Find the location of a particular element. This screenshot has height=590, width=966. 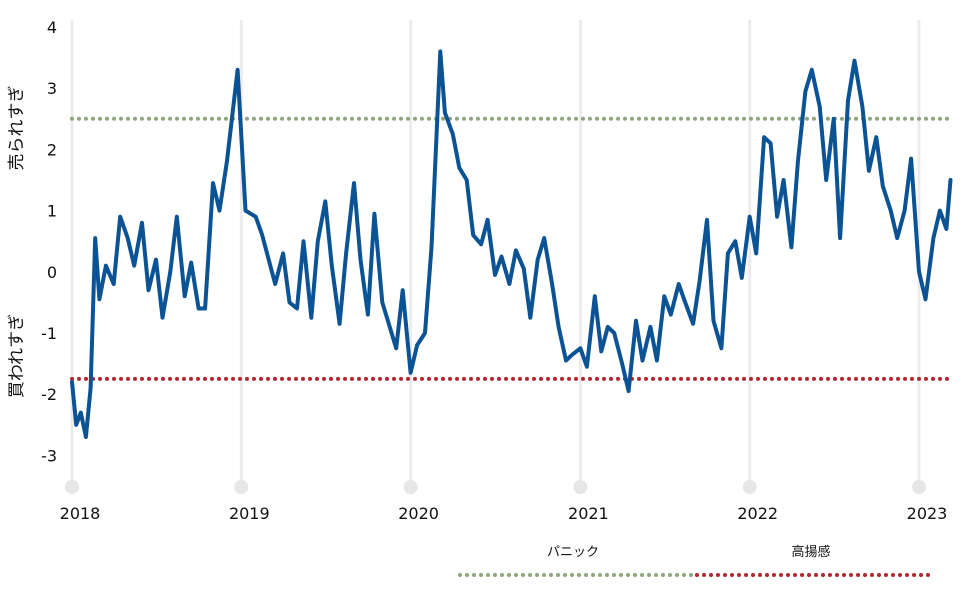

legend: パニック 高揚感 is located at coordinates (695, 560).